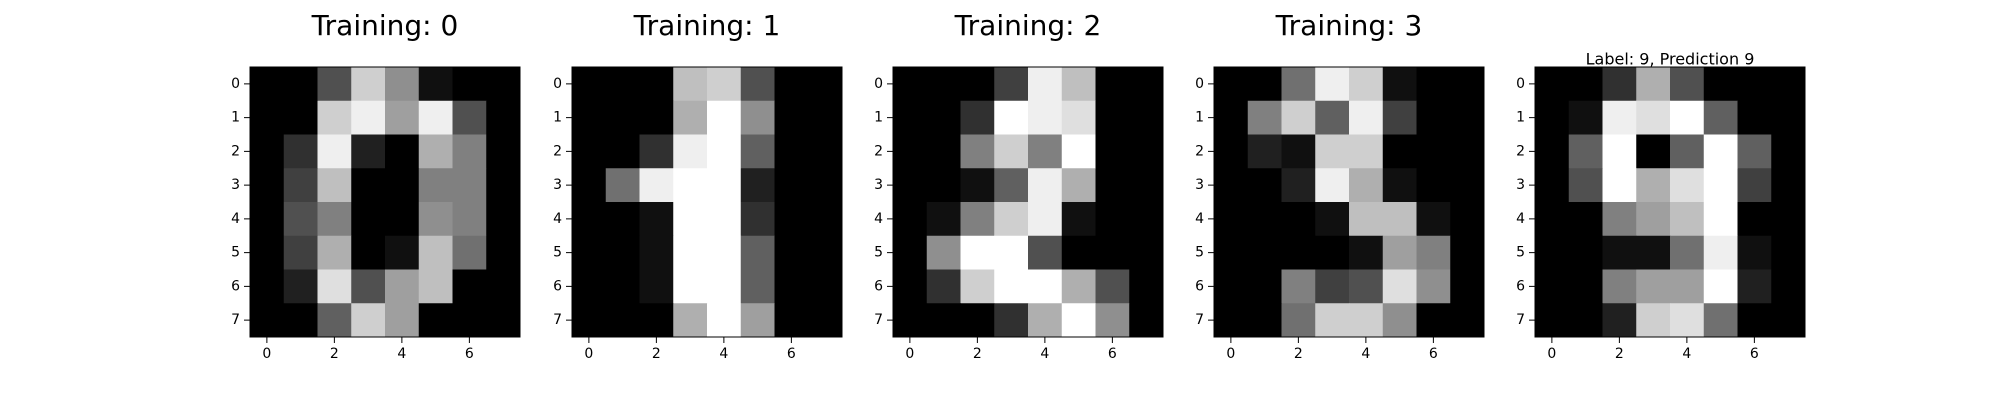 The width and height of the screenshot is (2000, 400). I want to click on y-tick-label: 4, so click(1520, 219).